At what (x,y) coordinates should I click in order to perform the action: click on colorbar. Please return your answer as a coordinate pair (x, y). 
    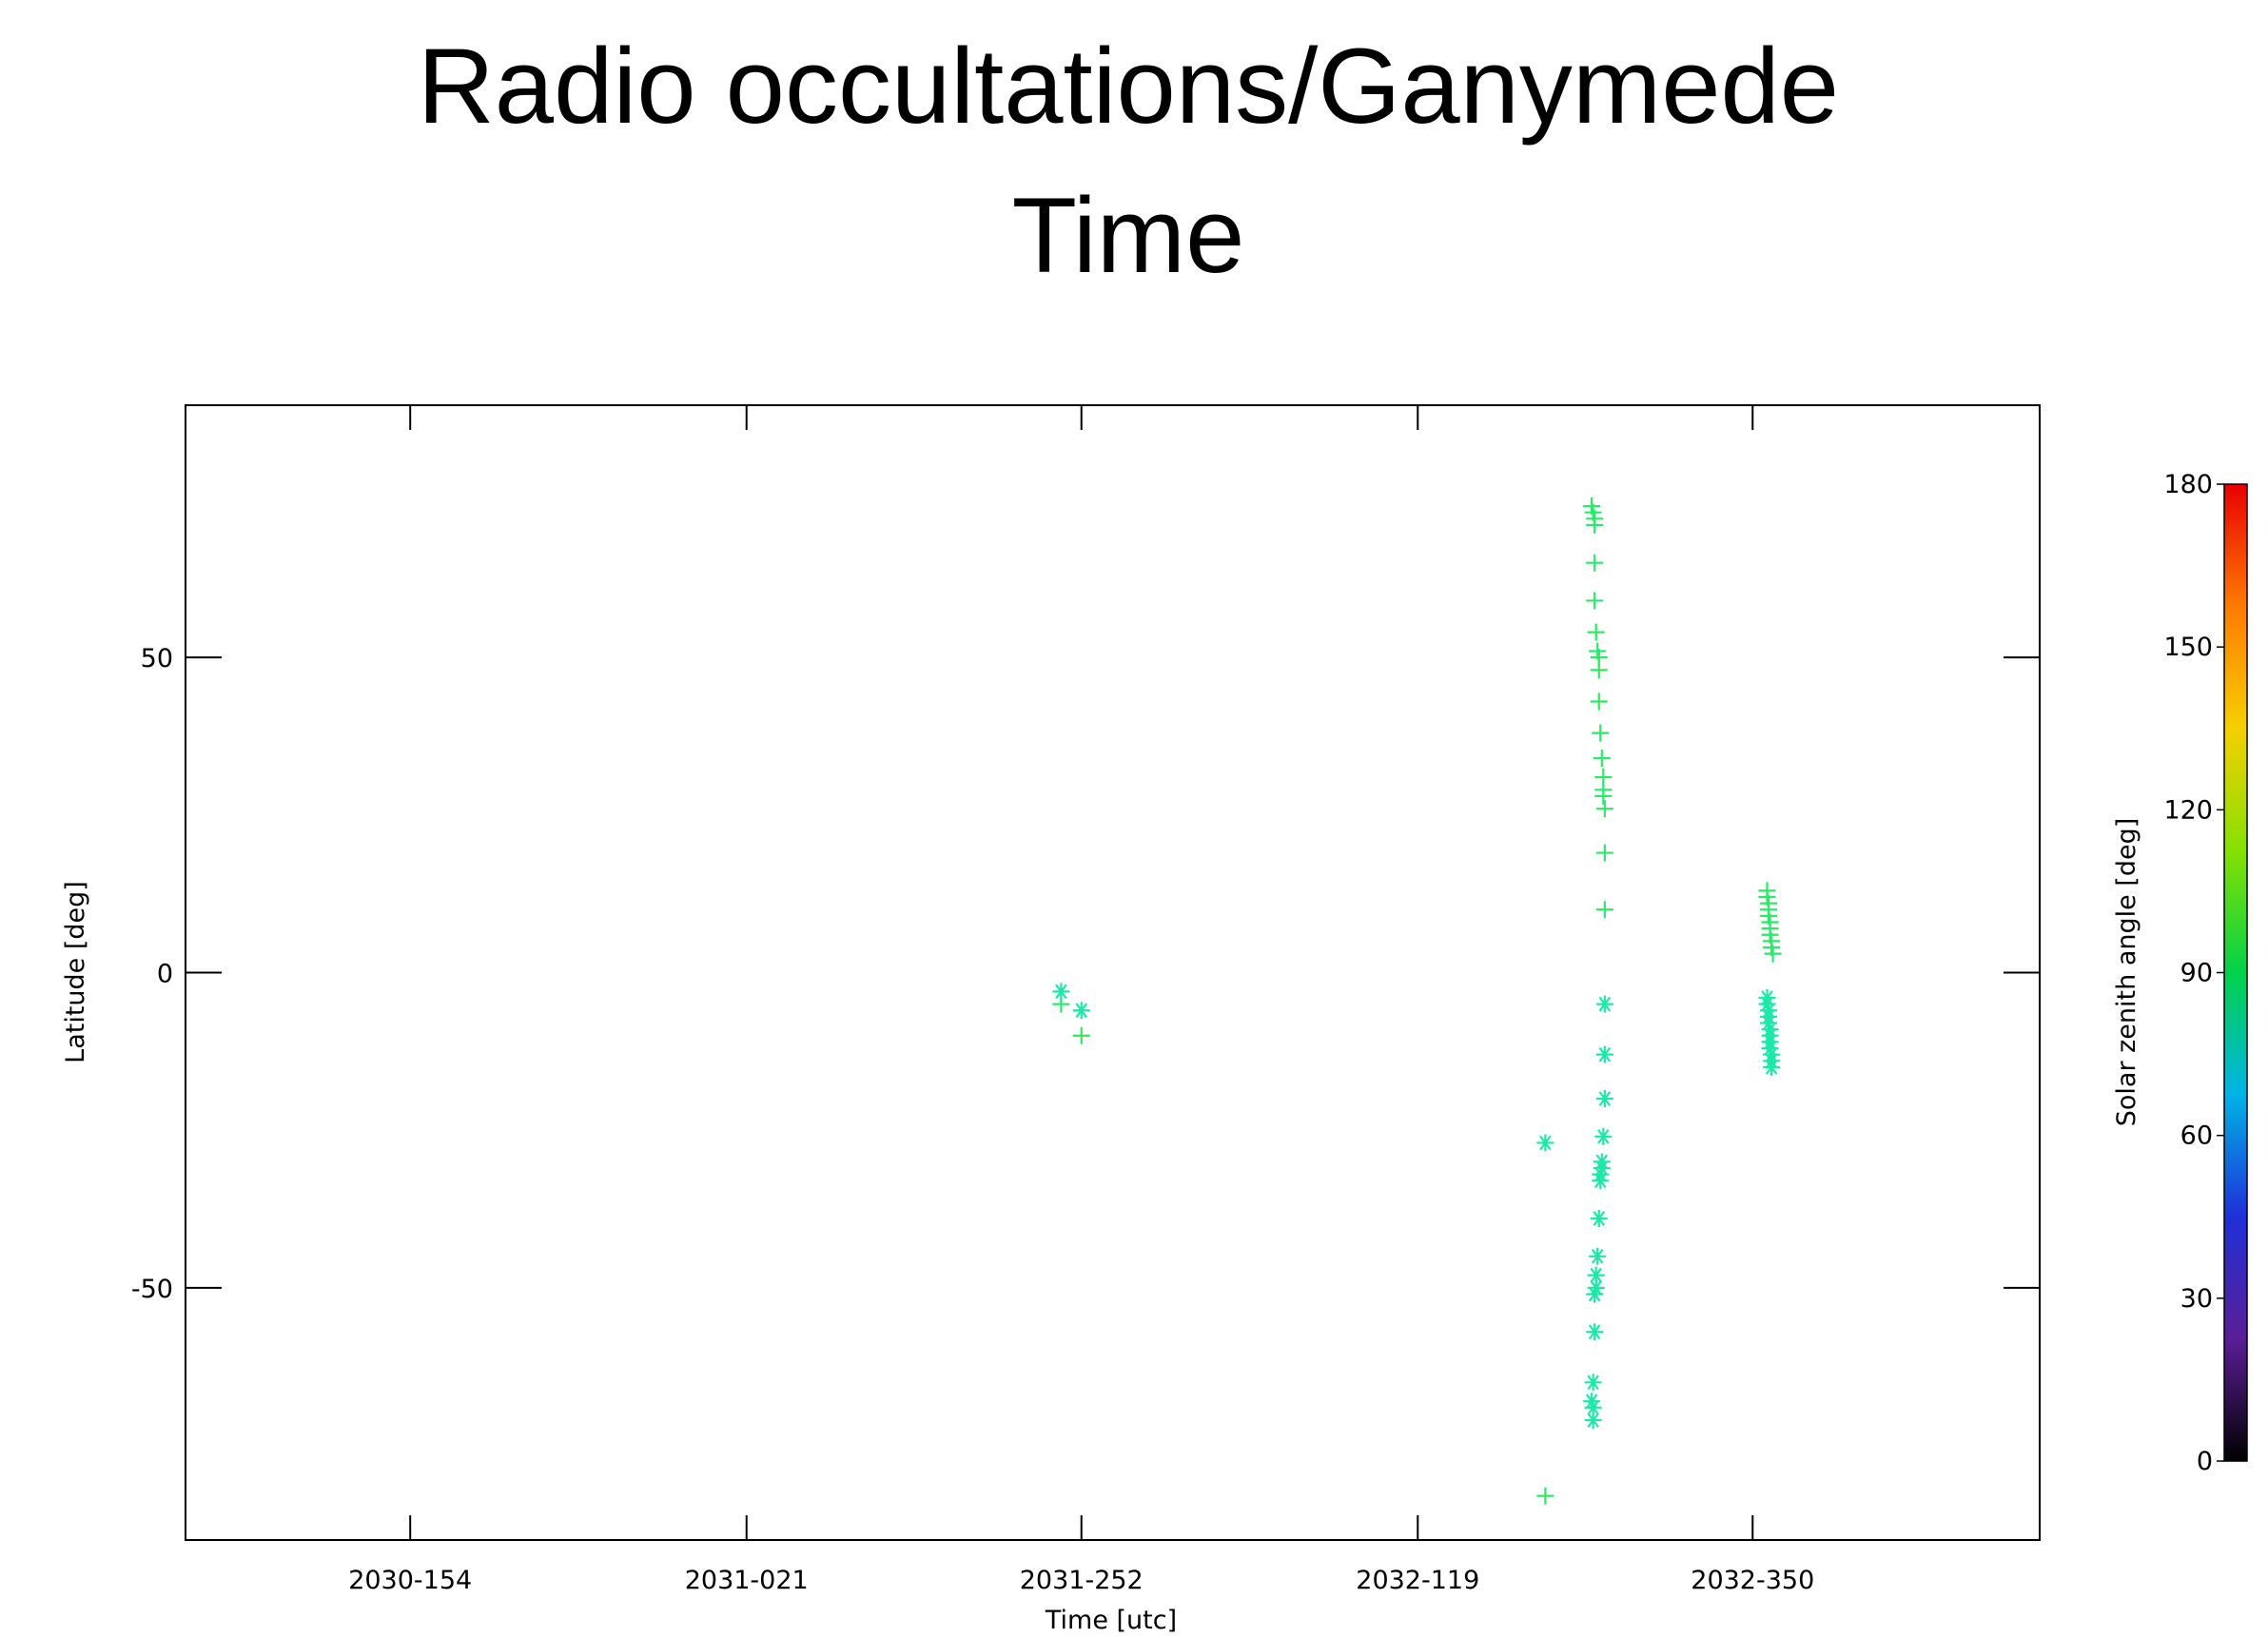
    Looking at the image, I should click on (2235, 972).